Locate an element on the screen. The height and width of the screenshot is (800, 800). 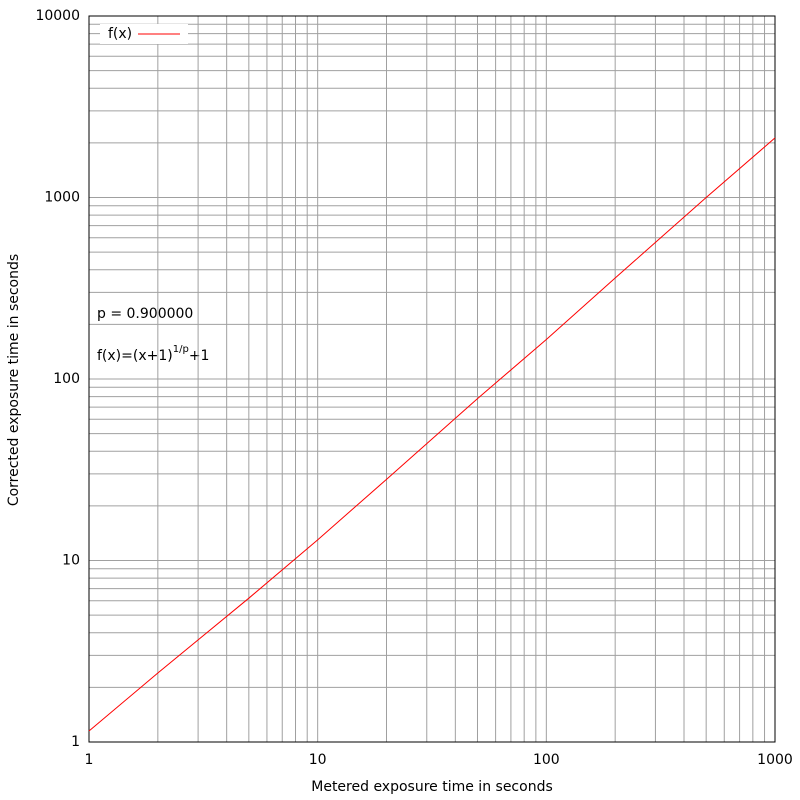
y-tick-label: 1 is located at coordinates (75, 742).